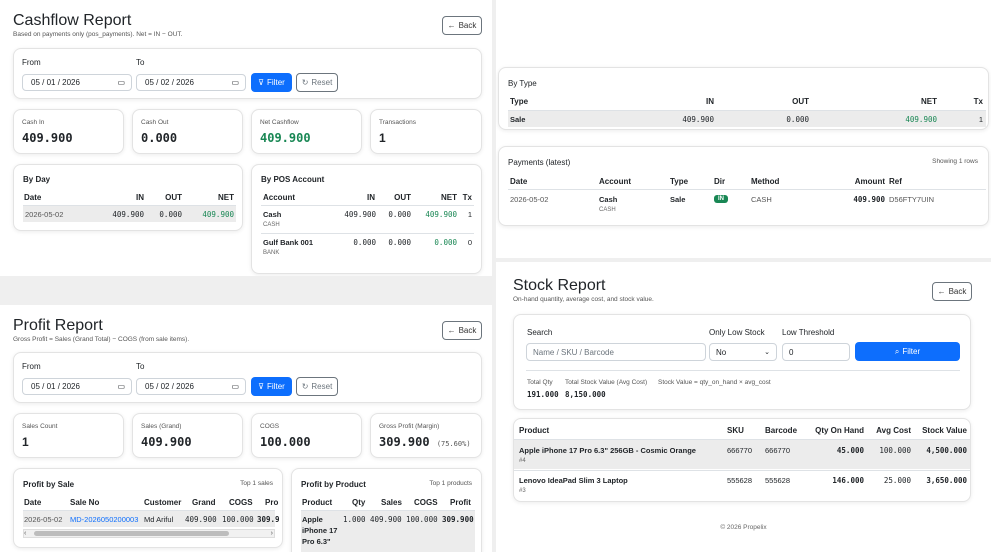  What do you see at coordinates (68, 131) in the screenshot?
I see `stat-cash-in: Cash In 409.900` at bounding box center [68, 131].